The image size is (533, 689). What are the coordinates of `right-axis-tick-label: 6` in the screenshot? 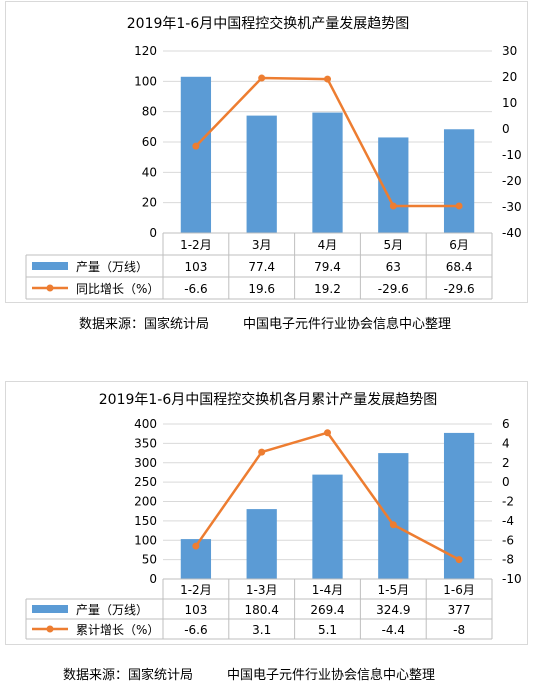 It's located at (506, 424).